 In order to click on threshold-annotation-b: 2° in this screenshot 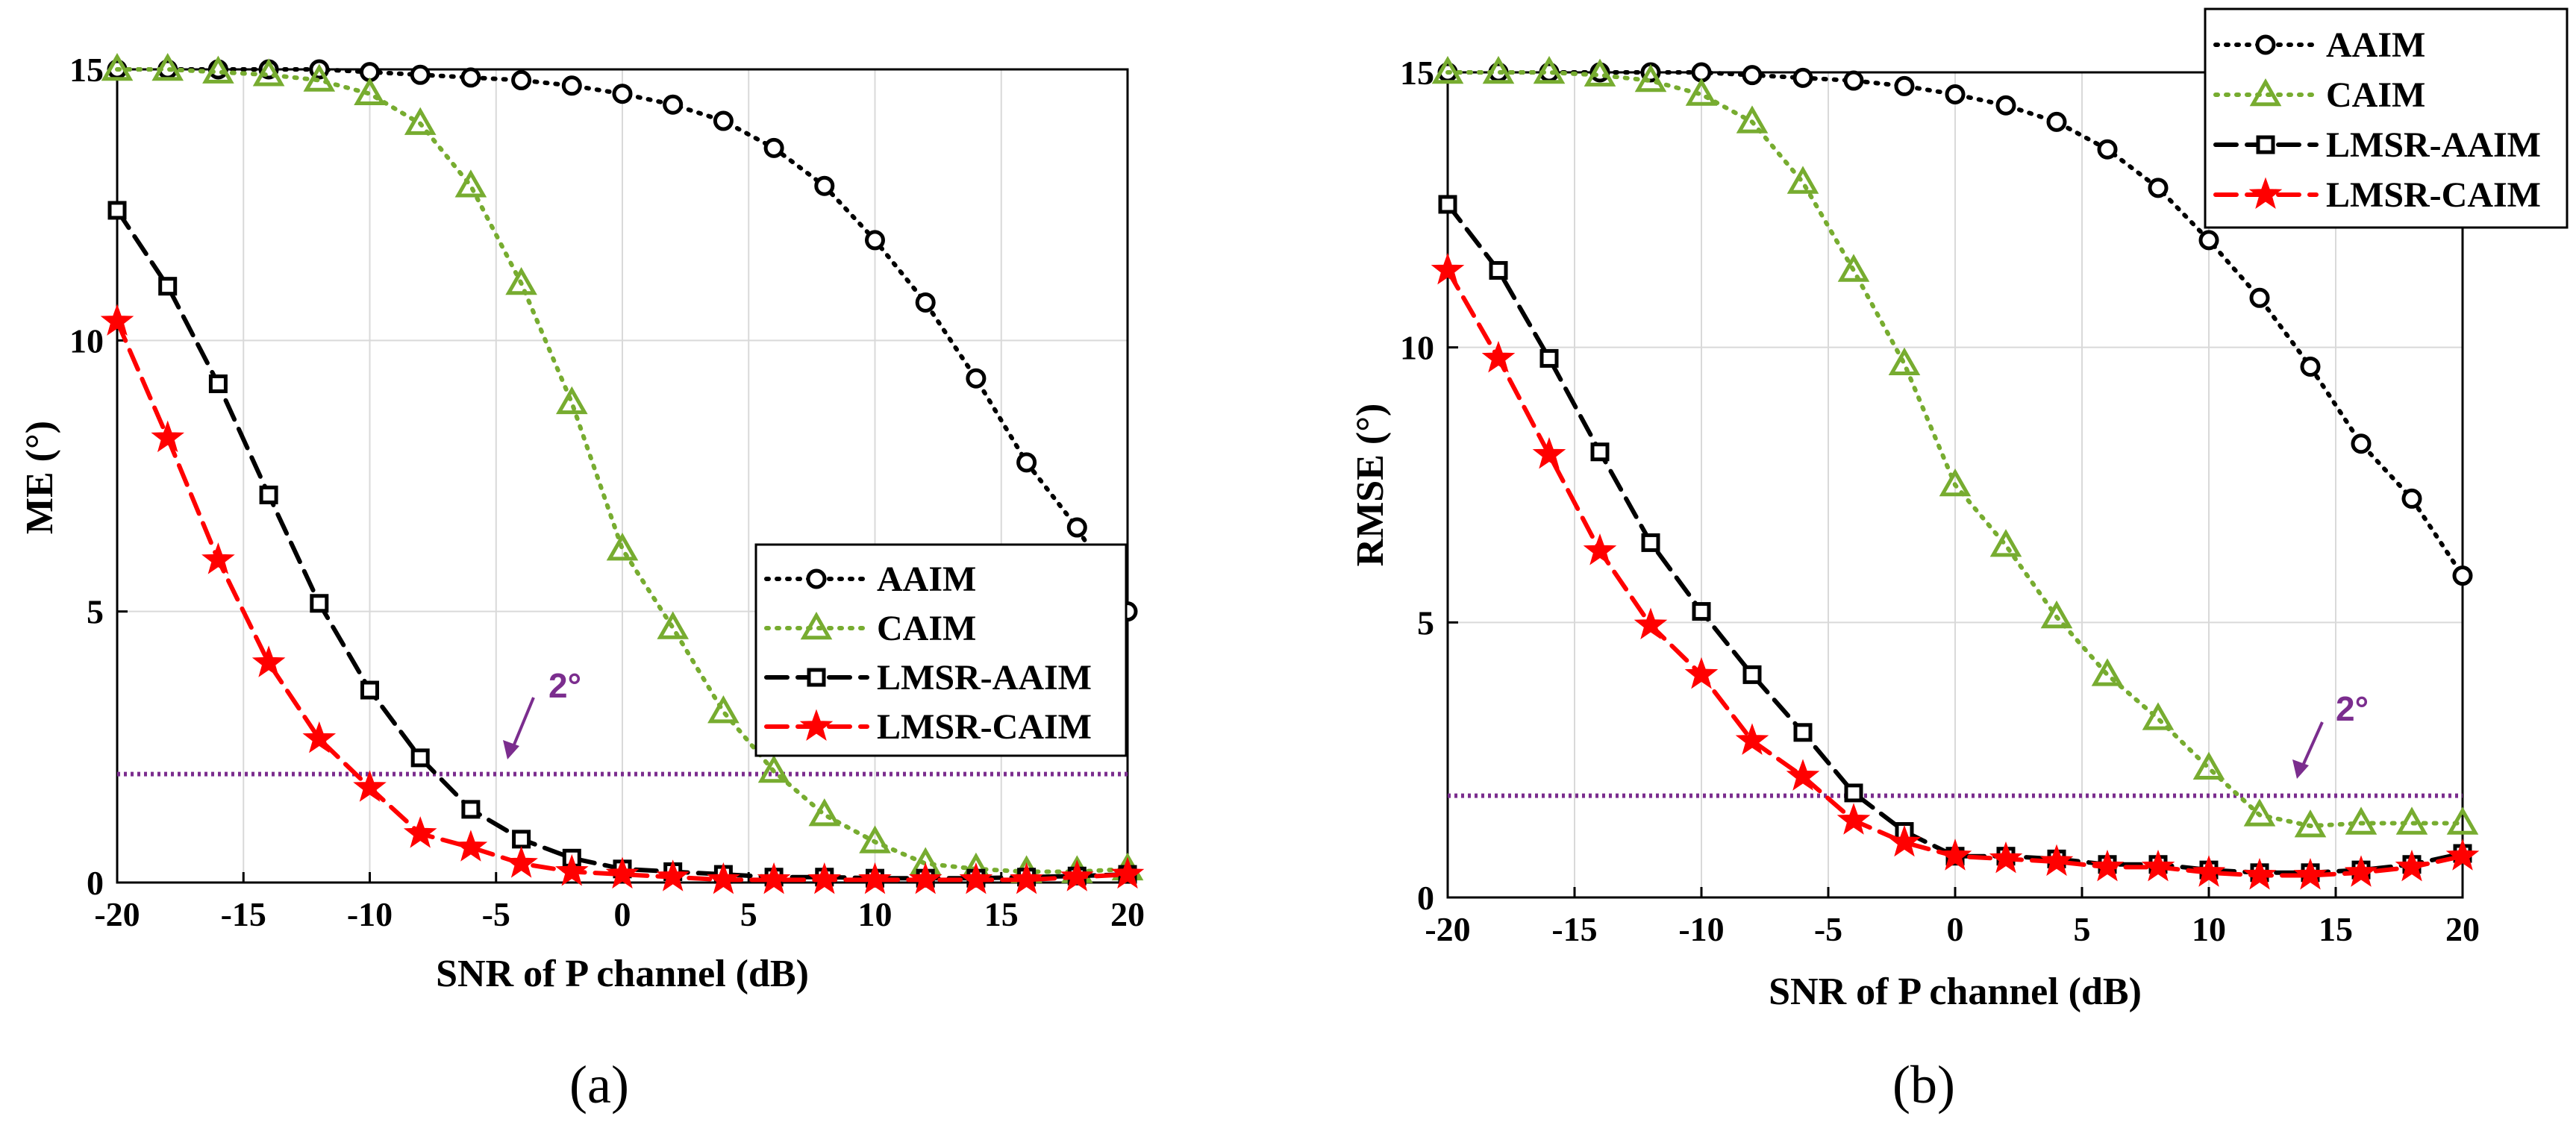, I will do `click(2330, 734)`.